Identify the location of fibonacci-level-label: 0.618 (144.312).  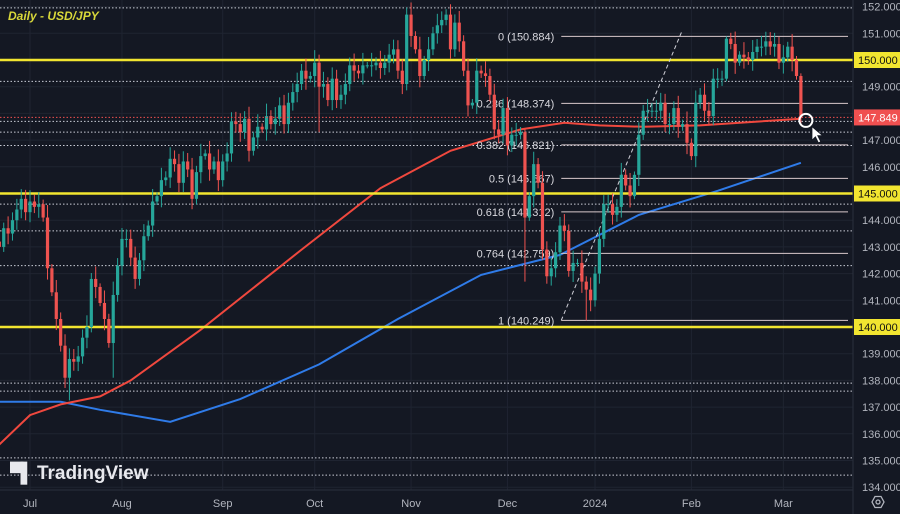
(516, 213).